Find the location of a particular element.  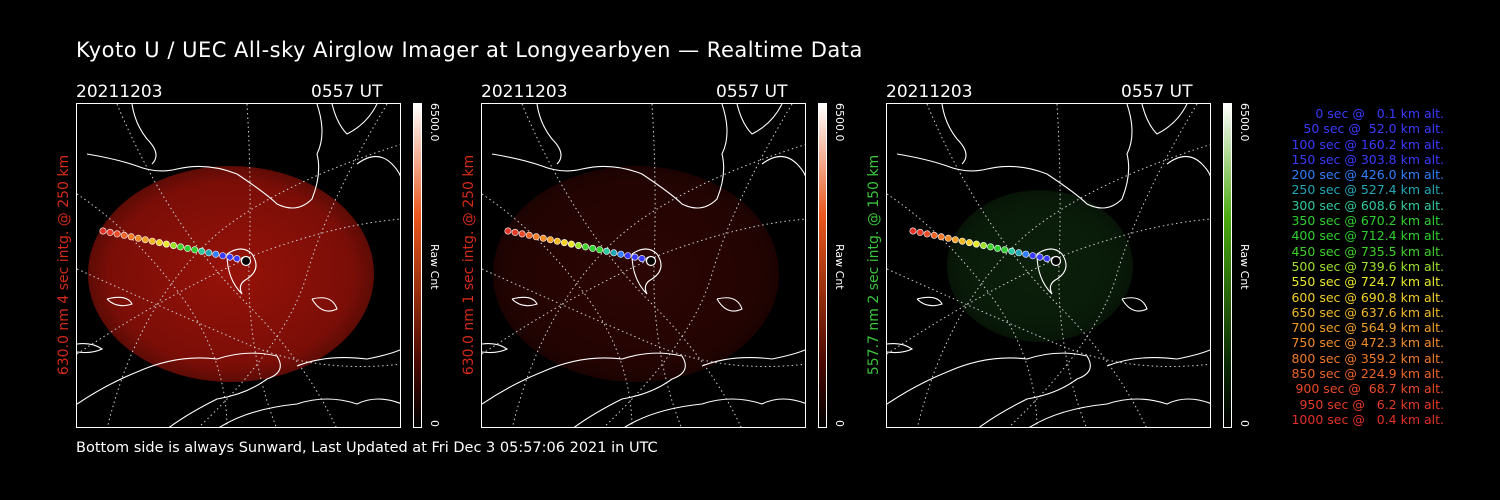

panel-2-cbar-max: 6500.0 is located at coordinates (839, 122).